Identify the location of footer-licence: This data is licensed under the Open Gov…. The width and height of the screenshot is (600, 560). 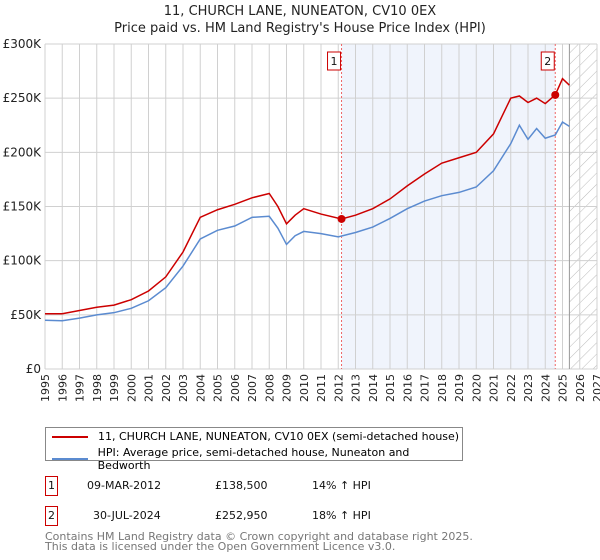
(220, 546).